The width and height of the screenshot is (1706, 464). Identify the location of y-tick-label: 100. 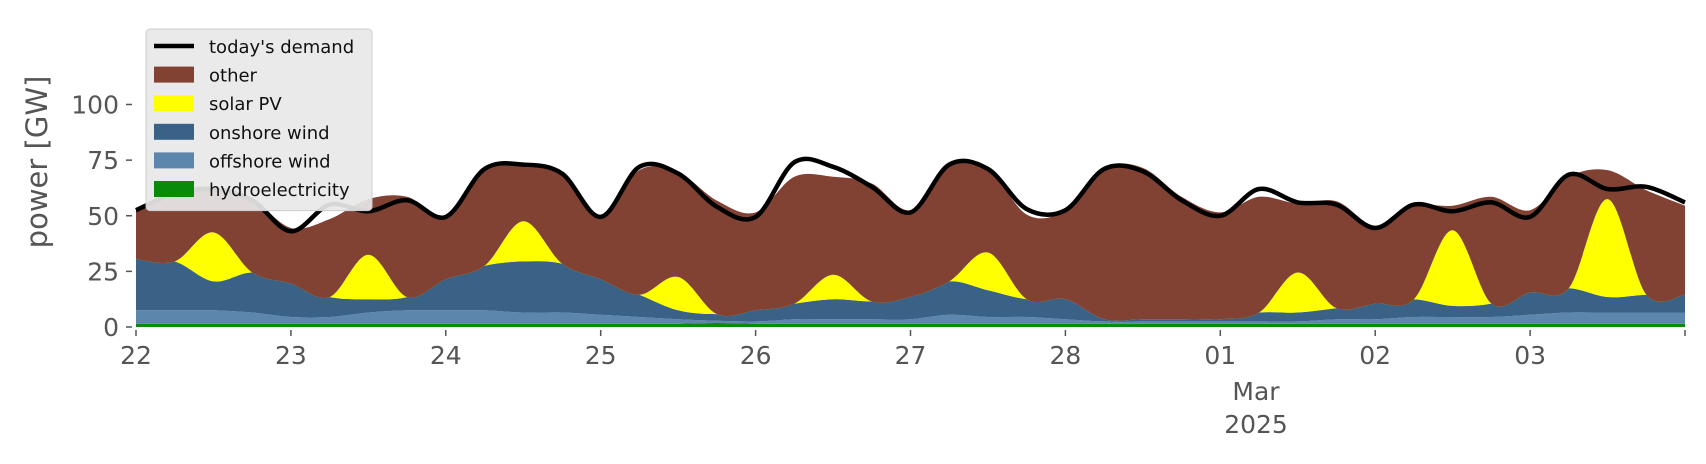
(95, 105).